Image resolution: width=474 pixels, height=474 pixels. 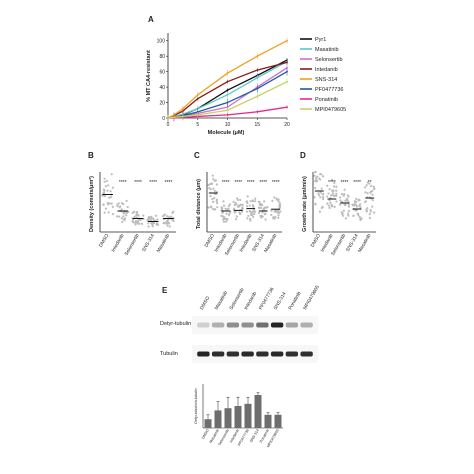 I want to click on y-tick-label: 40, so click(x=162, y=88).